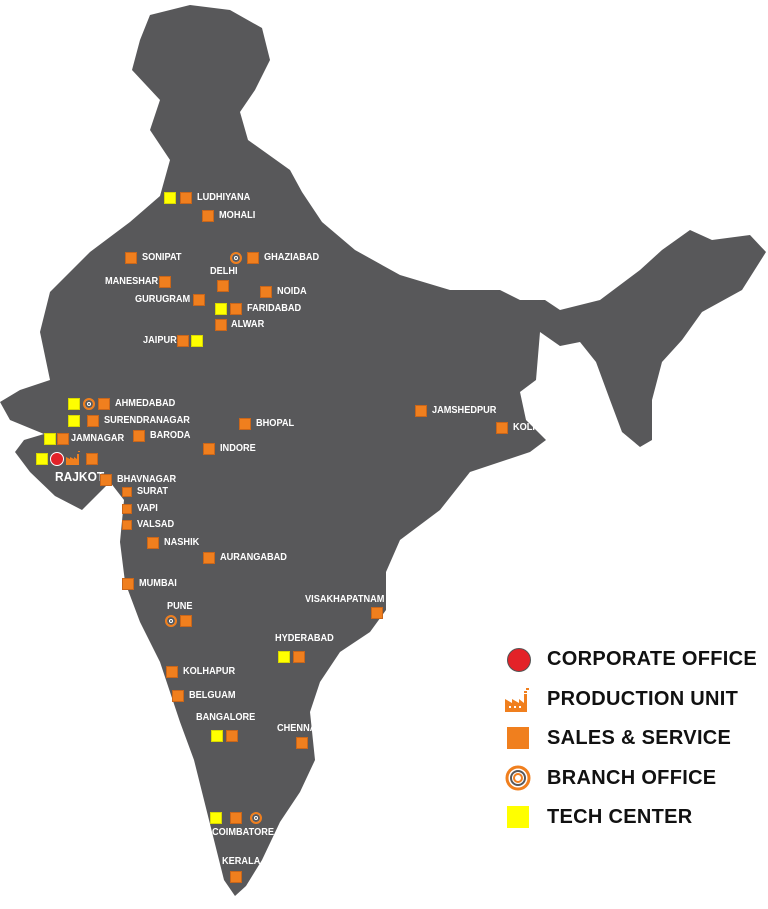 The width and height of the screenshot is (768, 909). What do you see at coordinates (98, 438) in the screenshot?
I see `city-label: JAMNAGAR` at bounding box center [98, 438].